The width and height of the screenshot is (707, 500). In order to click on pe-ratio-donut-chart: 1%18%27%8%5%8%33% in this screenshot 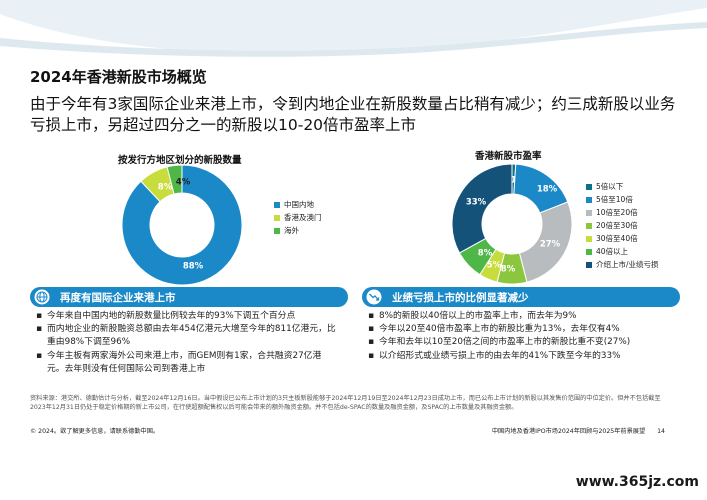, I will do `click(512, 224)`.